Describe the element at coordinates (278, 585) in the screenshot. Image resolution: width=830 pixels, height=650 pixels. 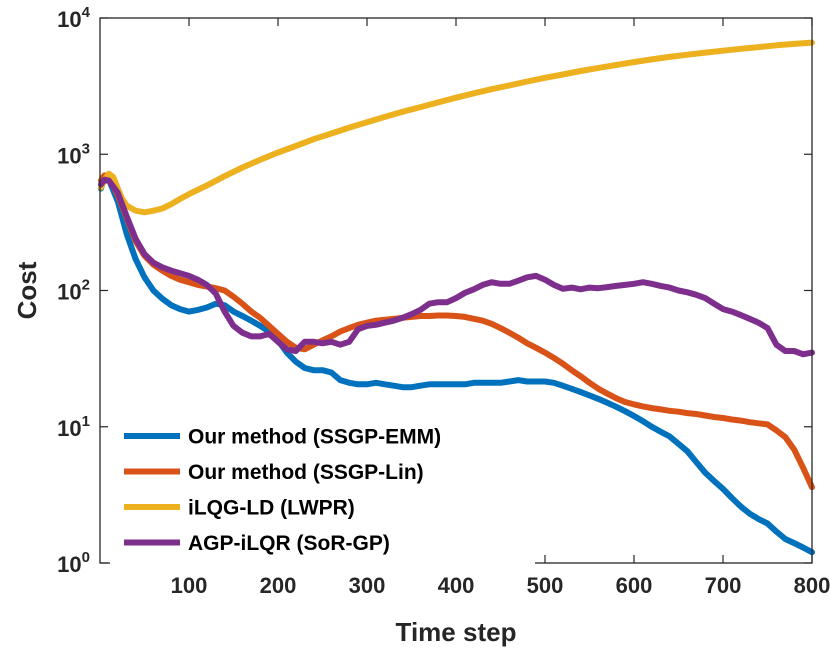
I see `x-tick-label: 200` at that location.